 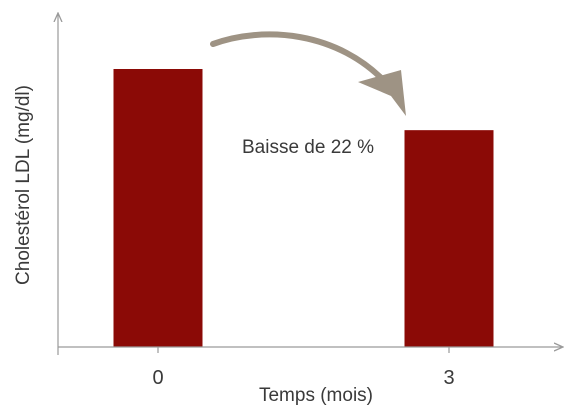 What do you see at coordinates (316, 395) in the screenshot?
I see `x-axis-label: Temps (mois)` at bounding box center [316, 395].